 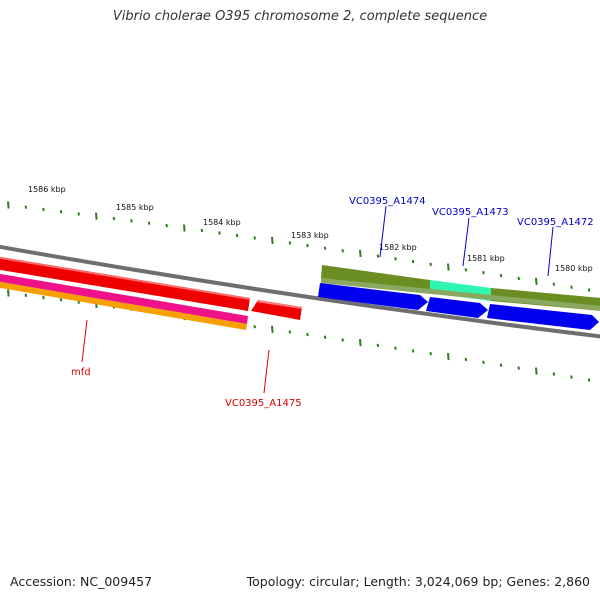 What do you see at coordinates (457, 307) in the screenshot?
I see `vc0395-a1473-feature` at bounding box center [457, 307].